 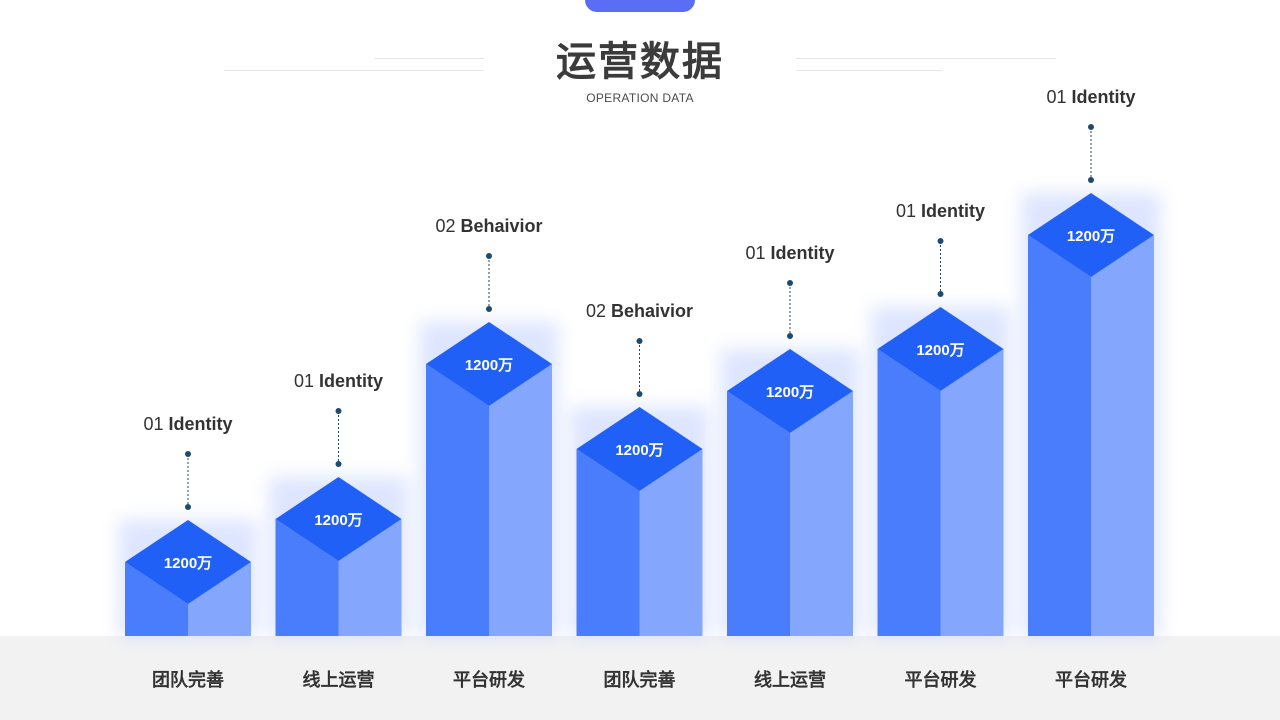 What do you see at coordinates (640, 98) in the screenshot?
I see `page-subtitle: OPERATION DATA` at bounding box center [640, 98].